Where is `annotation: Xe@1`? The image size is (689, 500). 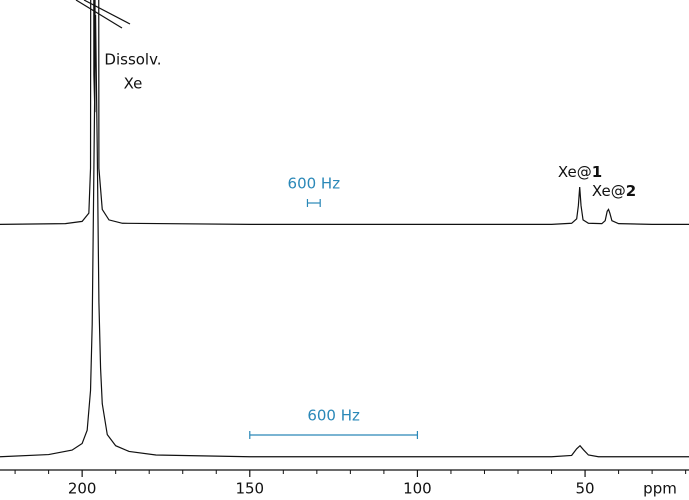
annotation: Xe@1 is located at coordinates (580, 172).